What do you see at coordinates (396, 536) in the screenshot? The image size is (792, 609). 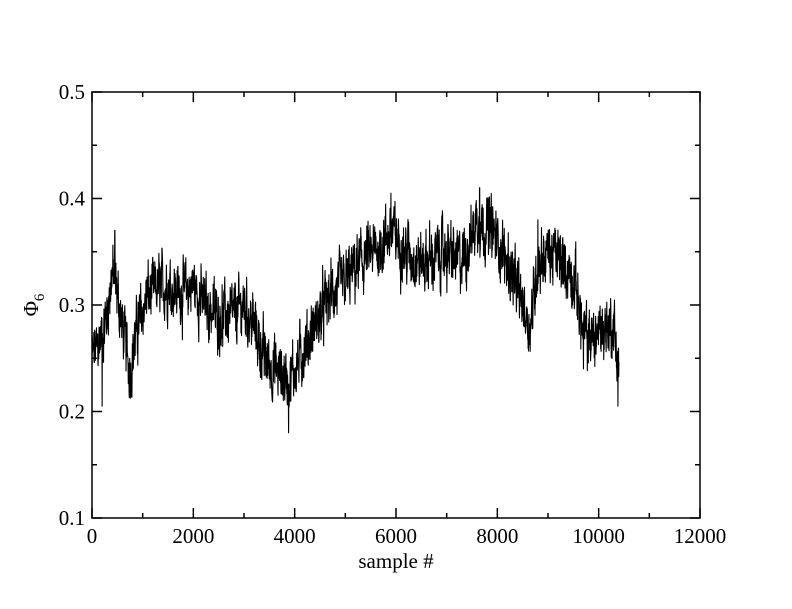 I see `x-tick-label: 6000` at bounding box center [396, 536].